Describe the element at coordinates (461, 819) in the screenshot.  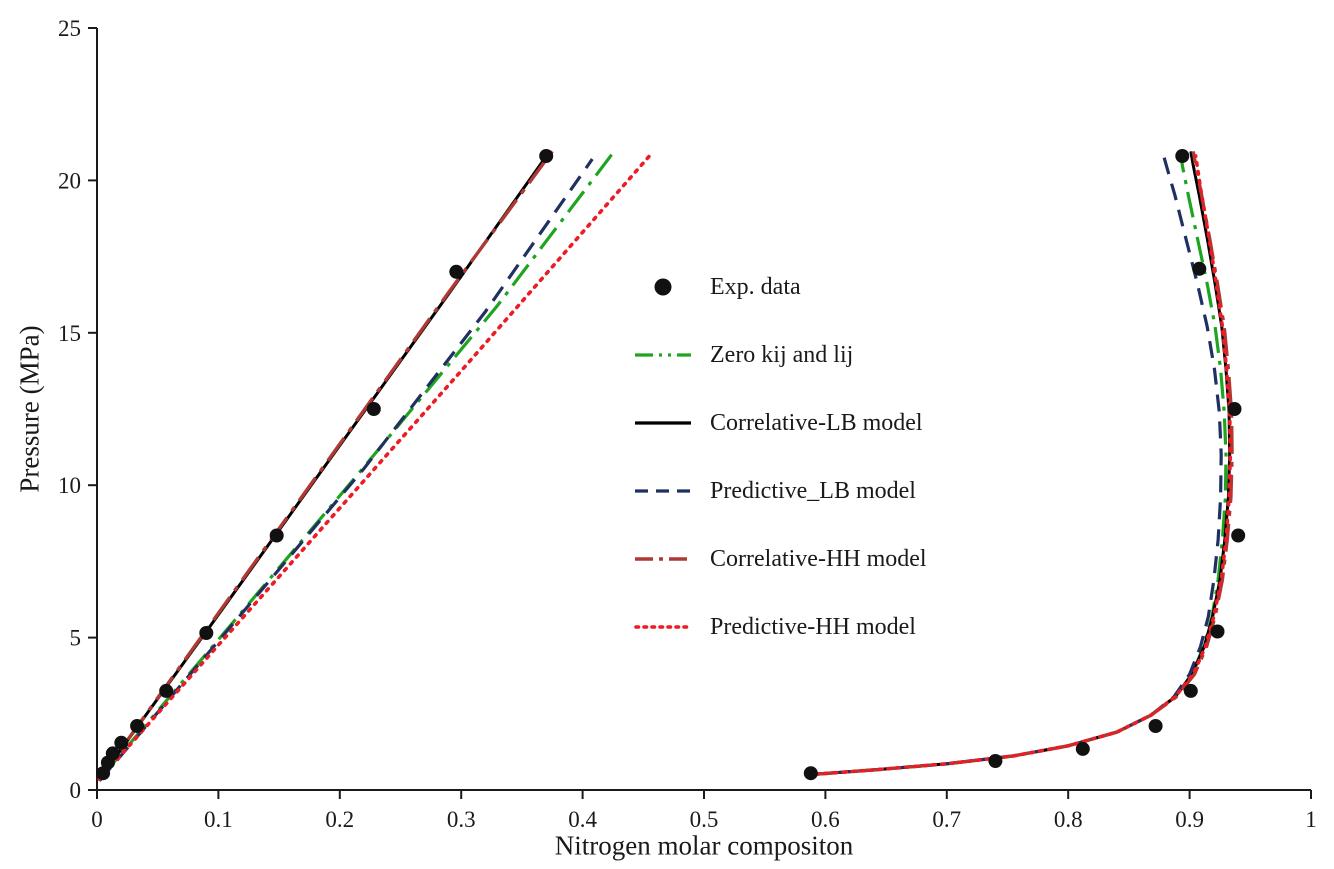
I see `x-tick-label: 0.3` at that location.